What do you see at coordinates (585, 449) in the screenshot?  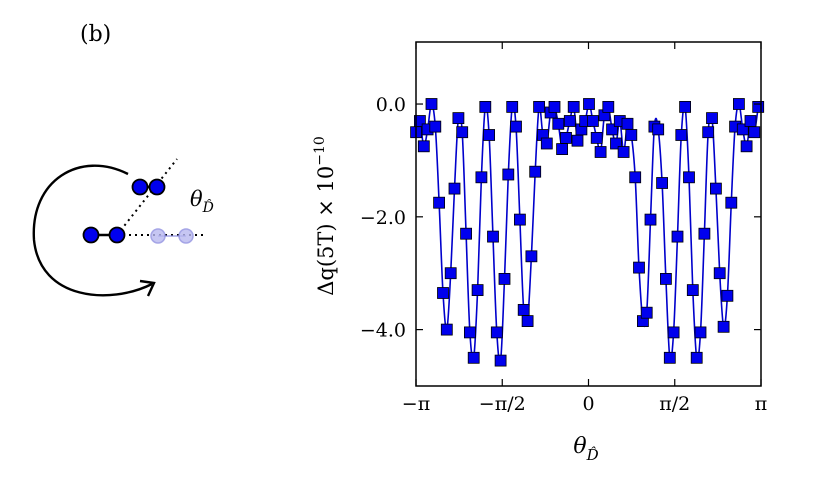 I see `x-axis-label: θD̂` at bounding box center [585, 449].